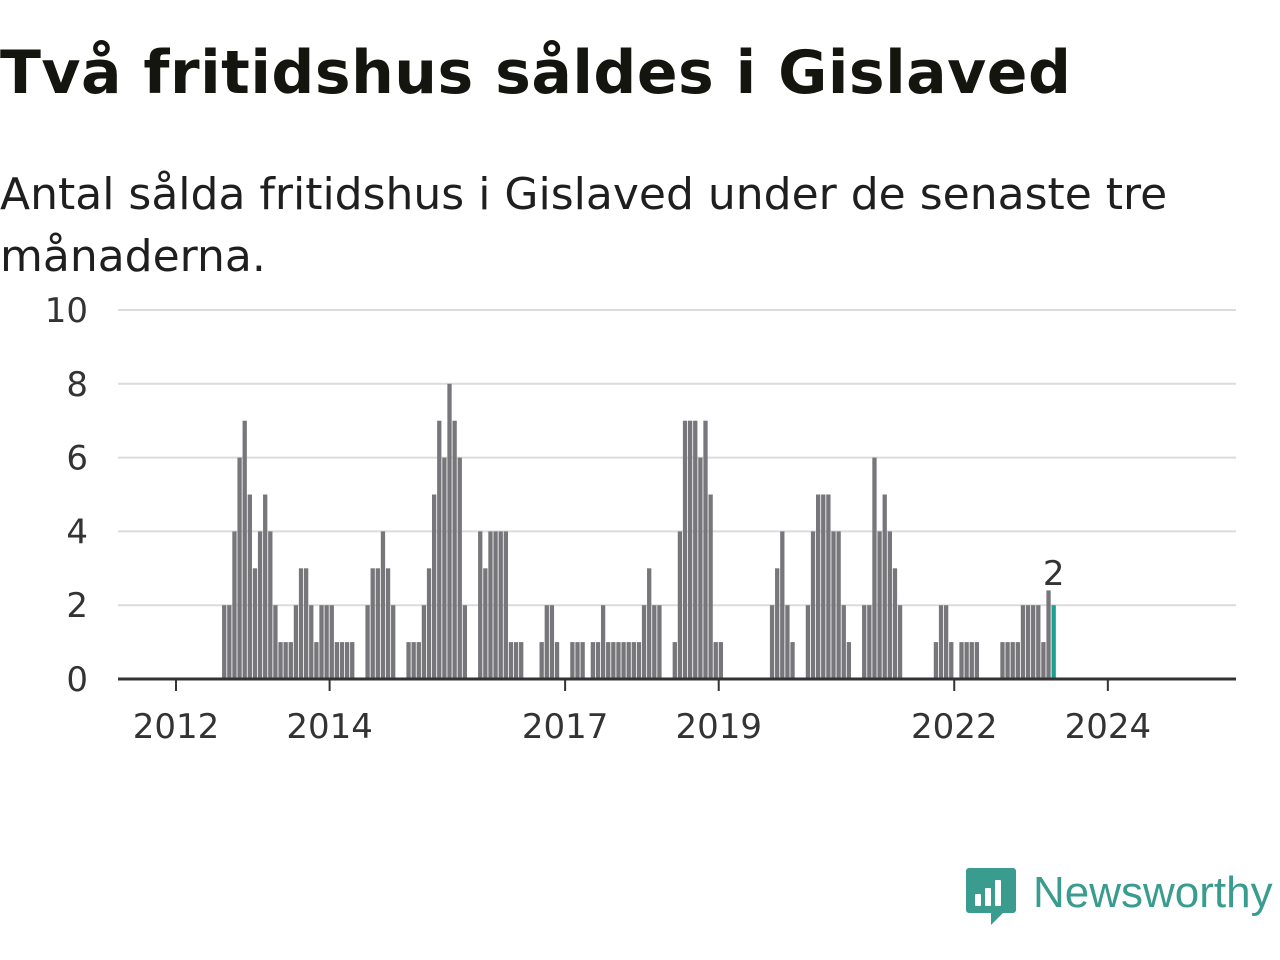  Describe the element at coordinates (66, 311) in the screenshot. I see `y-tick-label: 10` at that location.